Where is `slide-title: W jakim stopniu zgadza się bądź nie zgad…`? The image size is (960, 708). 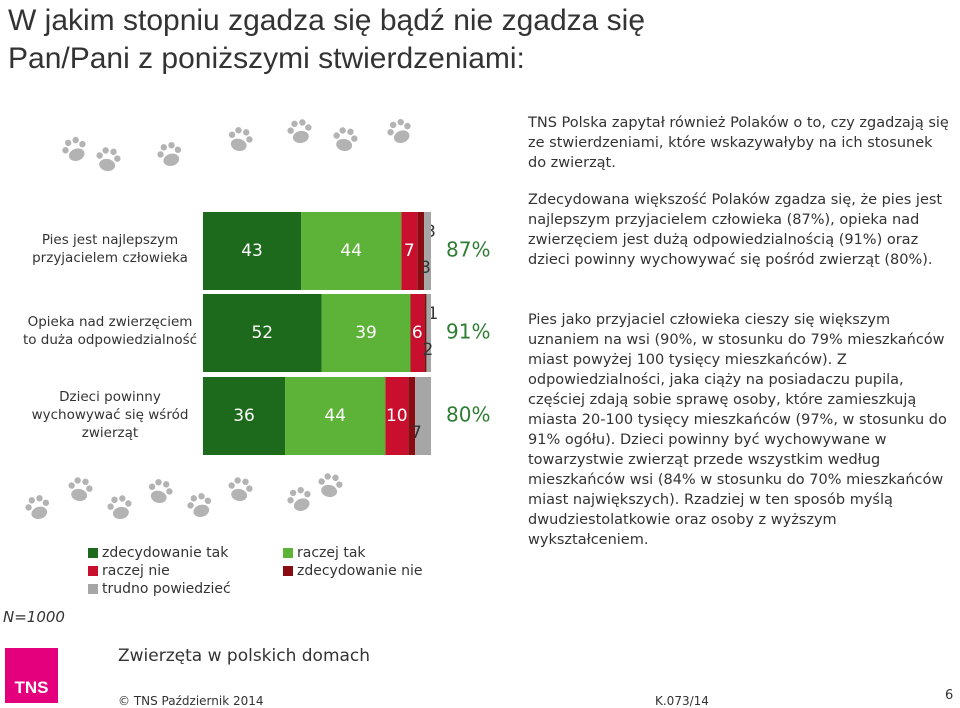
slide-title: W jakim stopniu zgadza się bądź nie zgad… is located at coordinates (327, 39).